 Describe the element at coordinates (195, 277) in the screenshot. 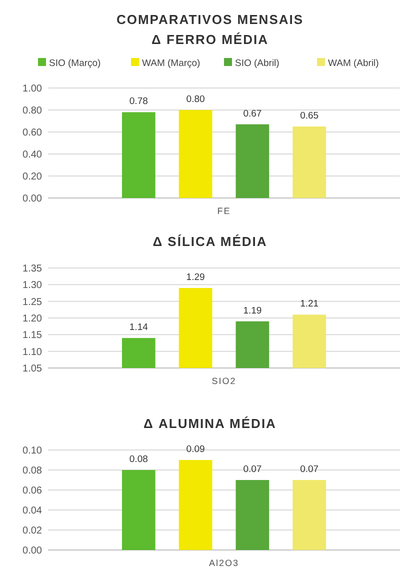

I see `data-label: 1.29` at that location.